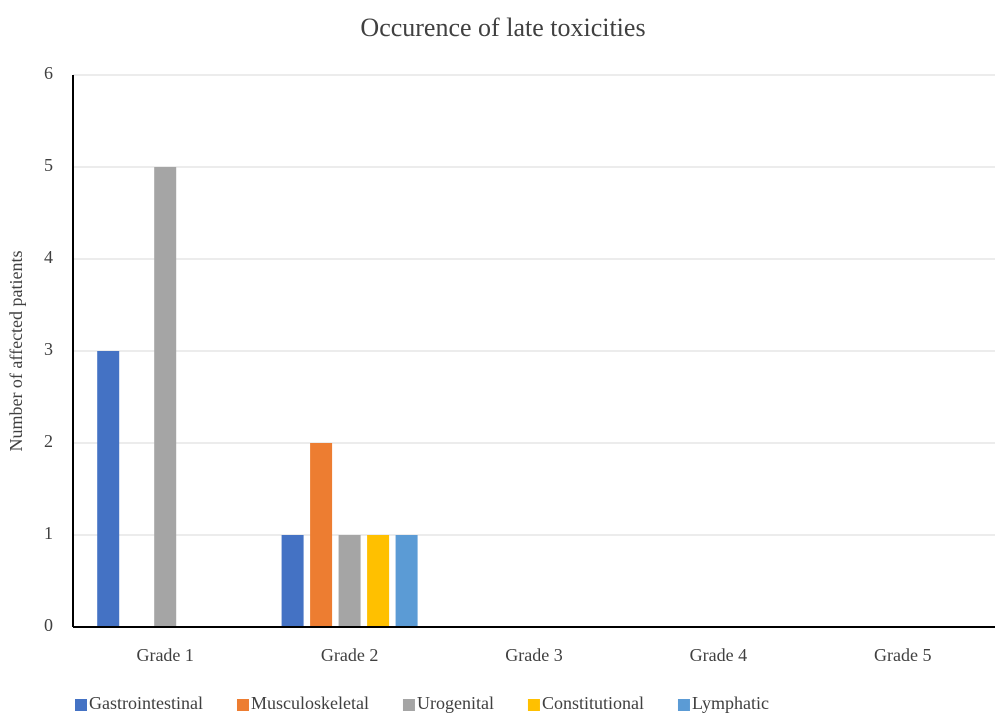 The image size is (995, 720). Describe the element at coordinates (593, 703) in the screenshot. I see `legend-label: Constitutional` at that location.